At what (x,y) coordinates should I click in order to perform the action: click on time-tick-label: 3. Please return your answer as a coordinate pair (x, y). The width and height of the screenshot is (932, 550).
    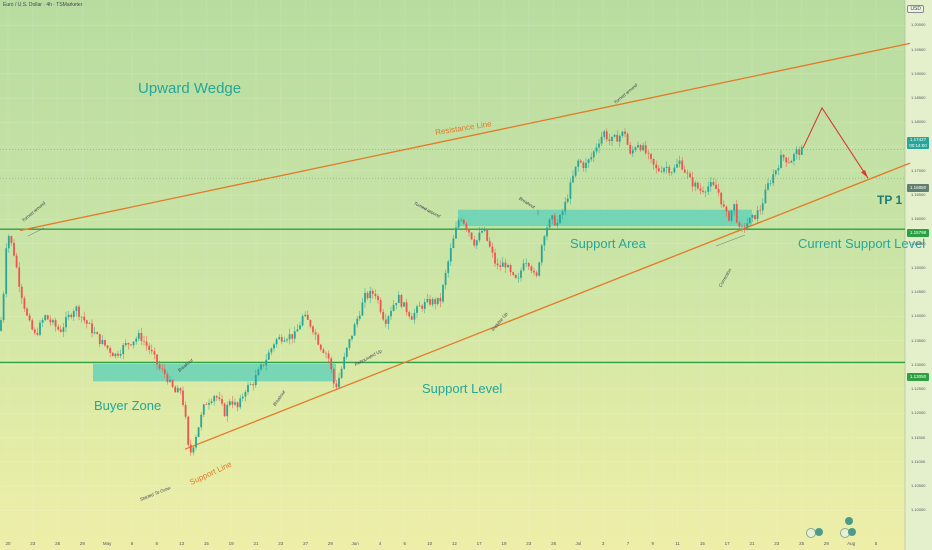
    Looking at the image, I should click on (603, 543).